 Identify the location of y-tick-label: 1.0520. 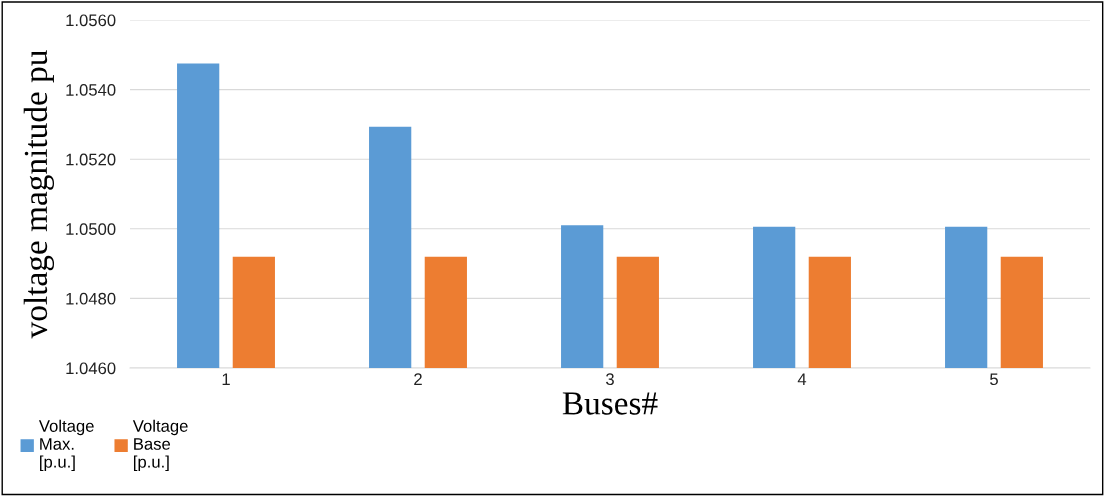
(91, 159).